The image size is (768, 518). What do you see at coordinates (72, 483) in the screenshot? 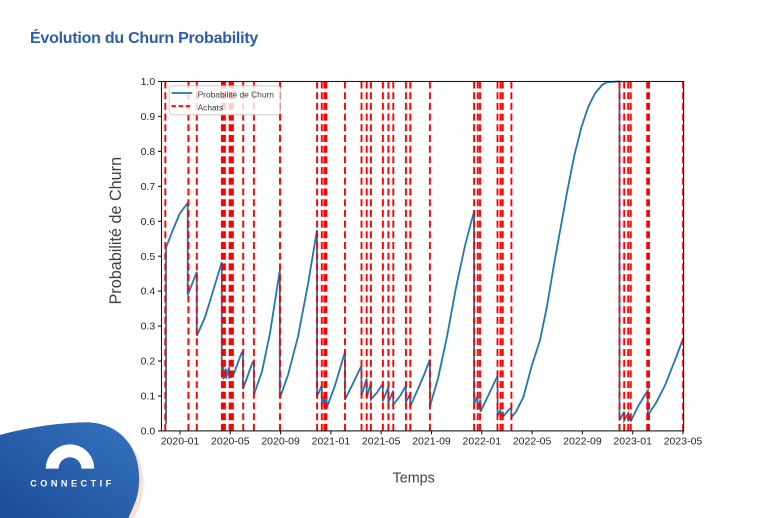
I see `svg-text: CONNECTIF` at bounding box center [72, 483].